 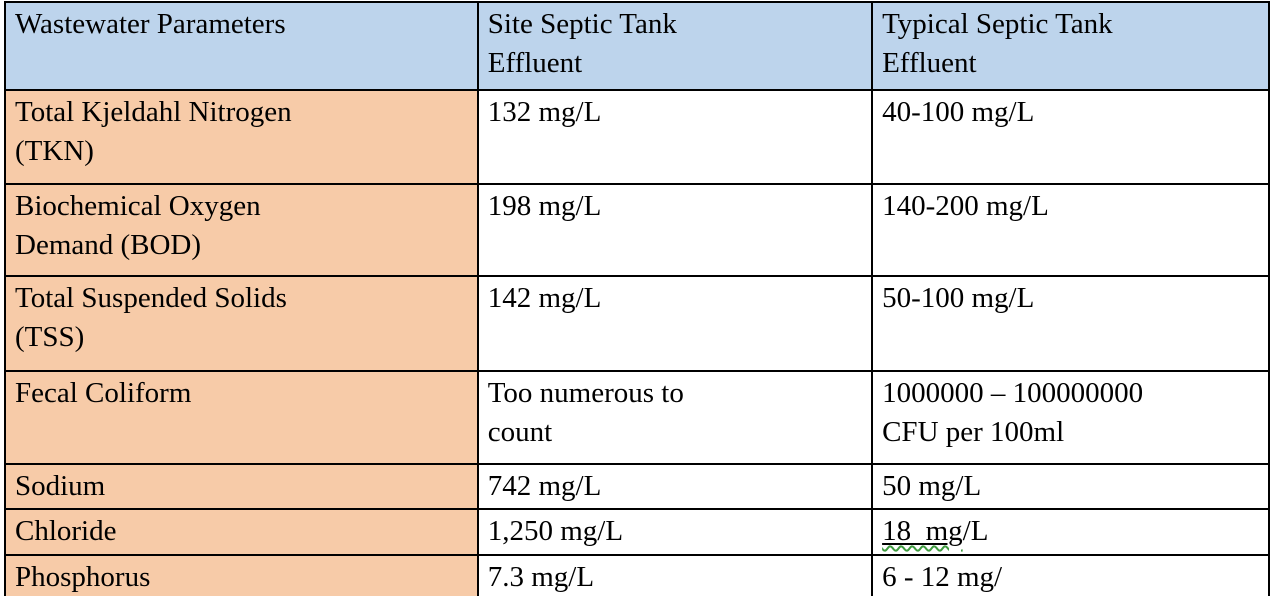 What do you see at coordinates (675, 486) in the screenshot?
I see `cell-sodium-site-value: 742 mg/L` at bounding box center [675, 486].